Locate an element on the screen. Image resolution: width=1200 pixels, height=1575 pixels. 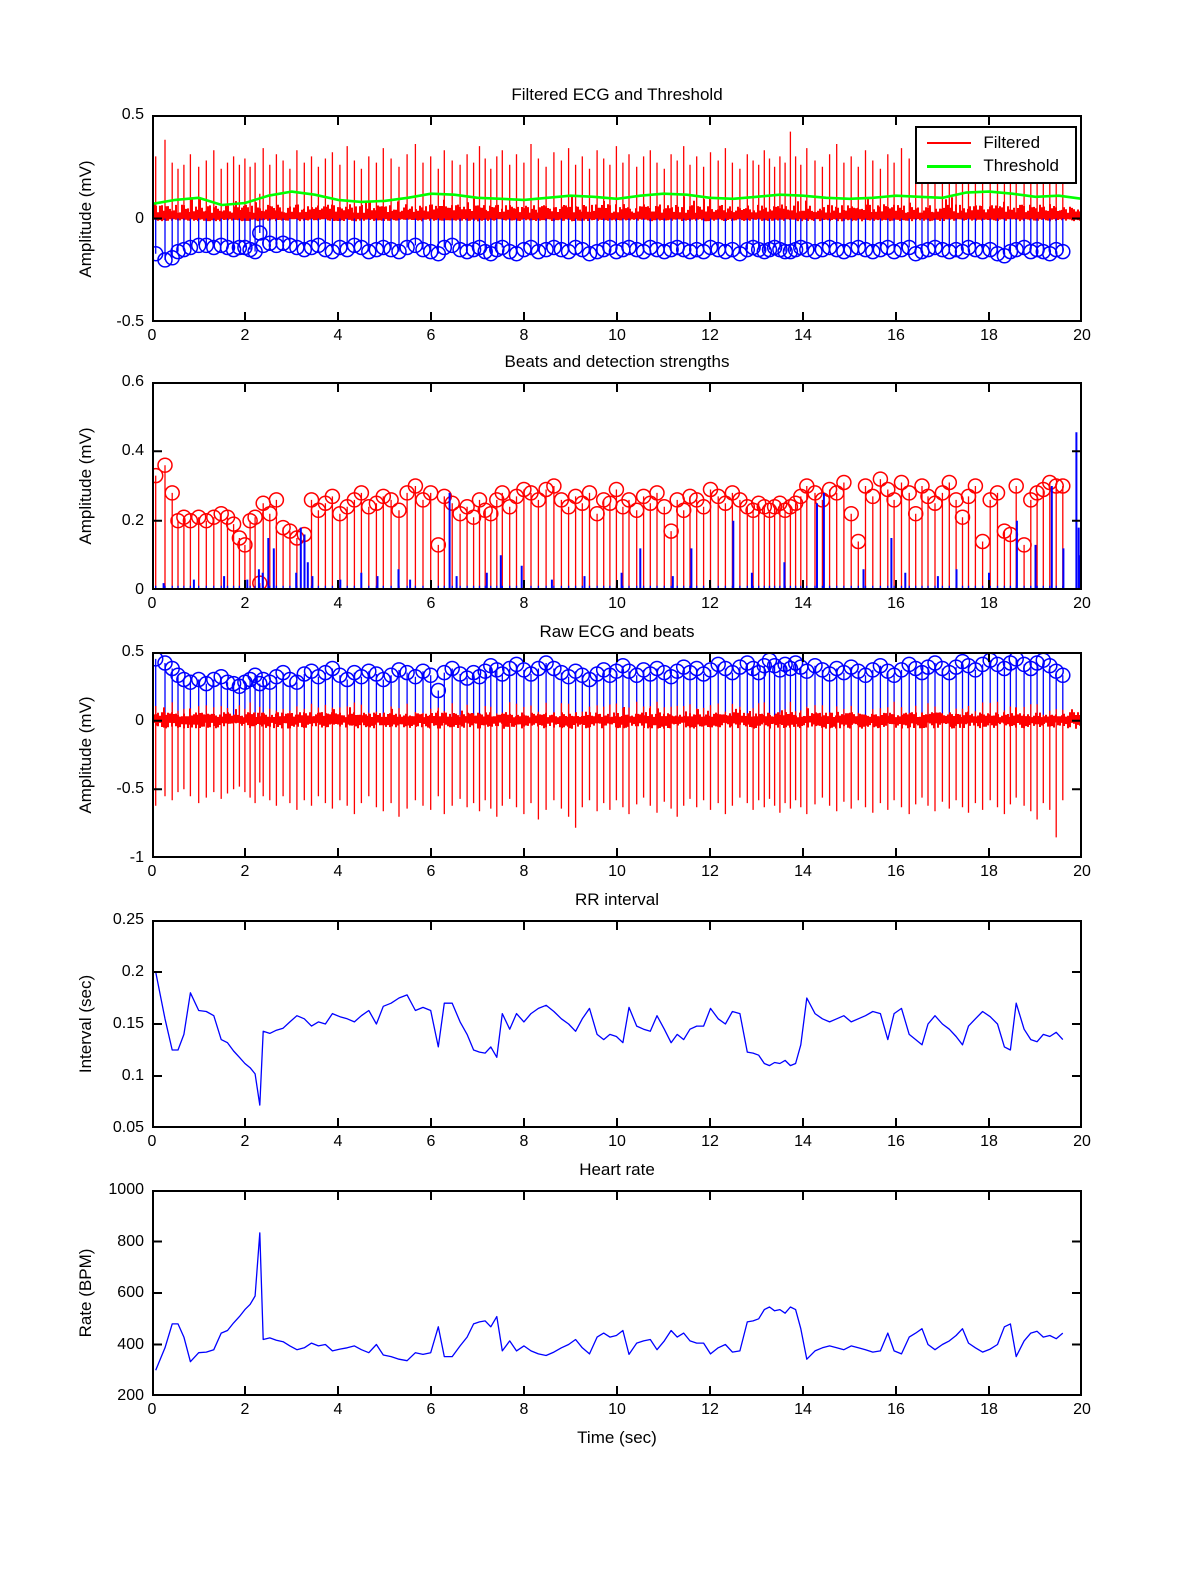
y-tick-label: 200 is located at coordinates (130, 1395).